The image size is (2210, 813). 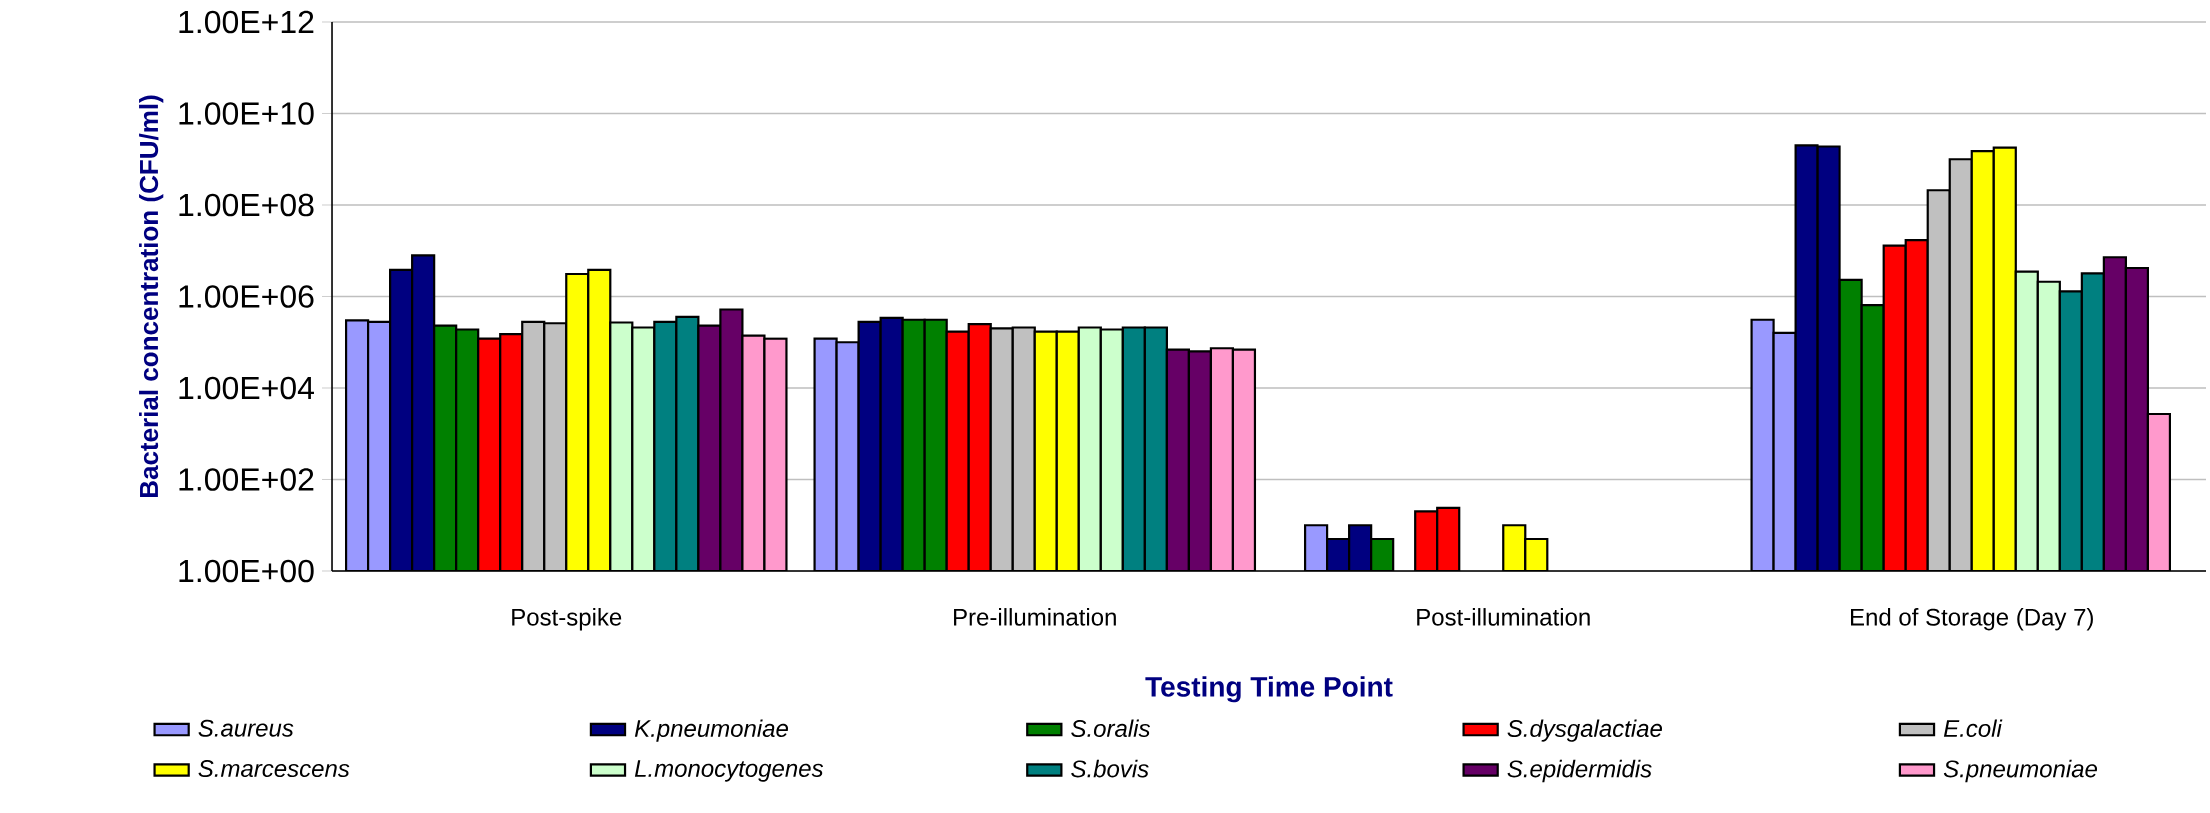 I want to click on legend-label: S.marcescens, so click(x=274, y=769).